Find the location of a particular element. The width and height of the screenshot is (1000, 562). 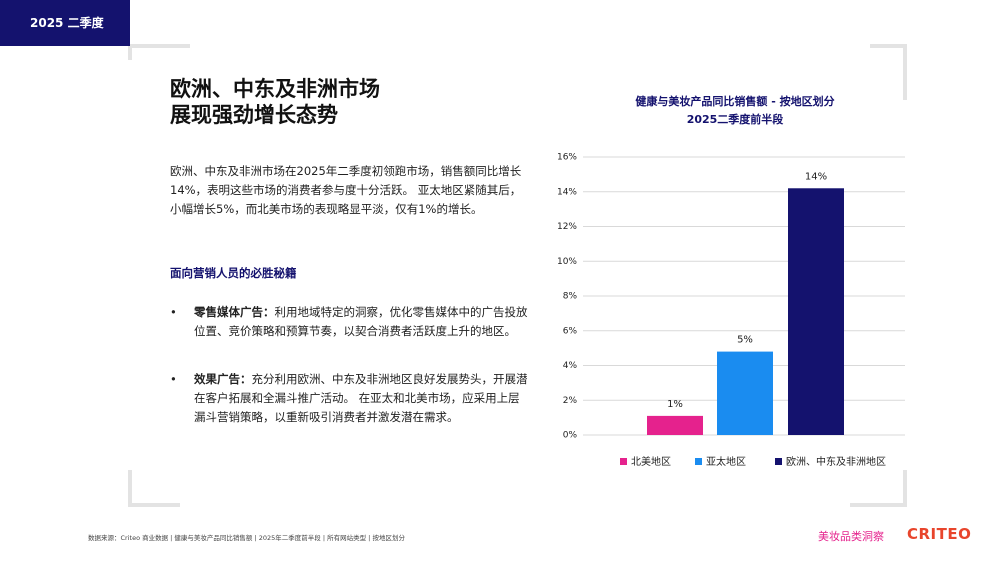

heading: 欧洲、中东及非洲市场 展现强劲增长态势 is located at coordinates (275, 102).